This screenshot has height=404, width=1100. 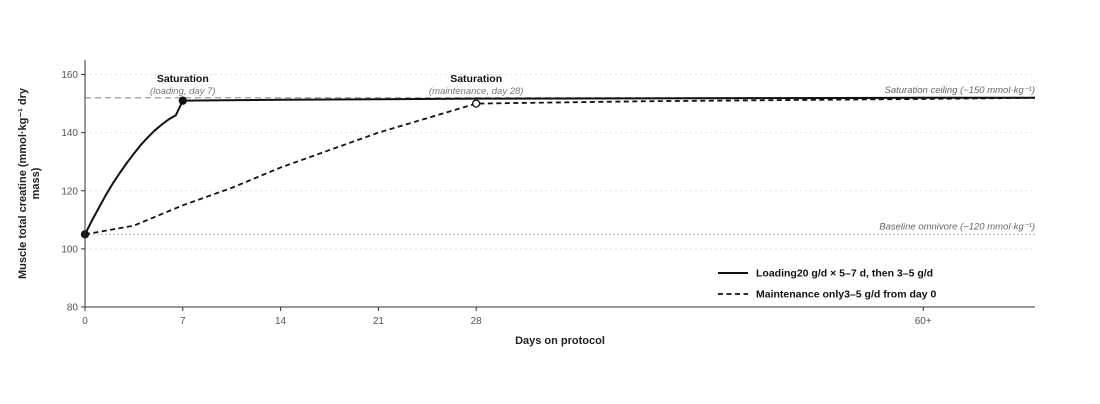 What do you see at coordinates (477, 321) in the screenshot?
I see `x-tick-label: 28` at bounding box center [477, 321].